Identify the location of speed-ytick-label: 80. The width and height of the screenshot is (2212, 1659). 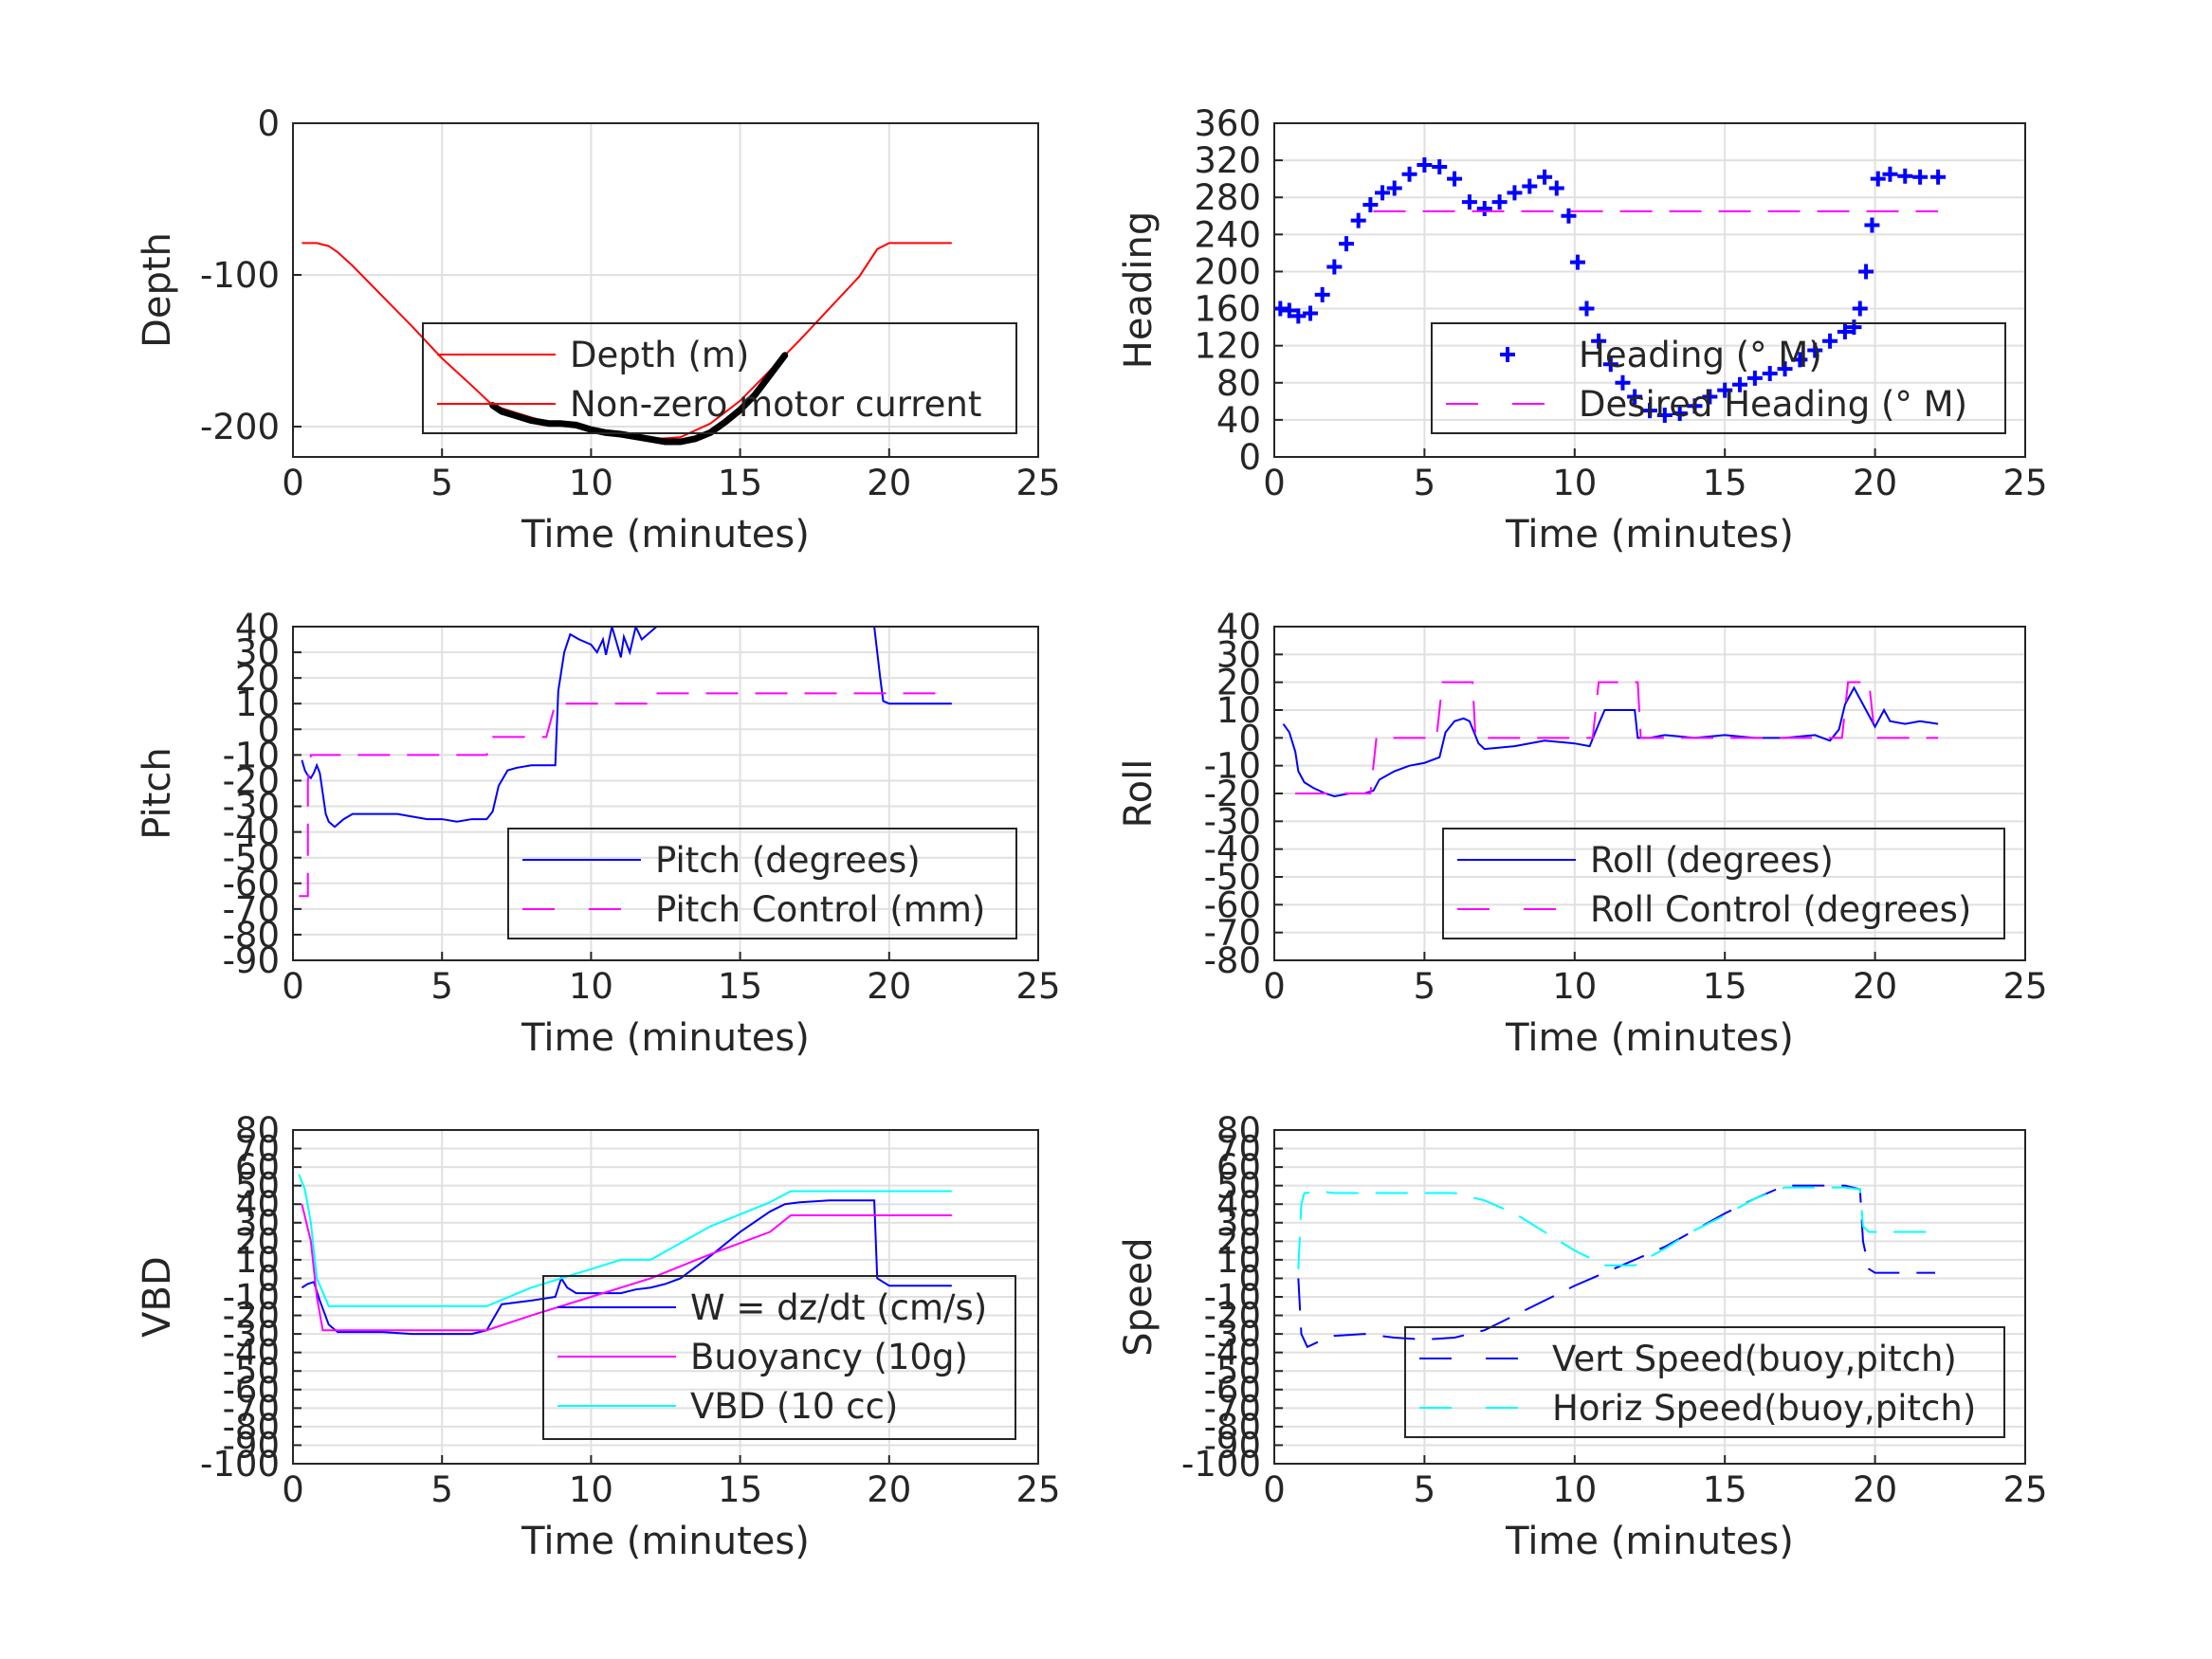
(1238, 1130).